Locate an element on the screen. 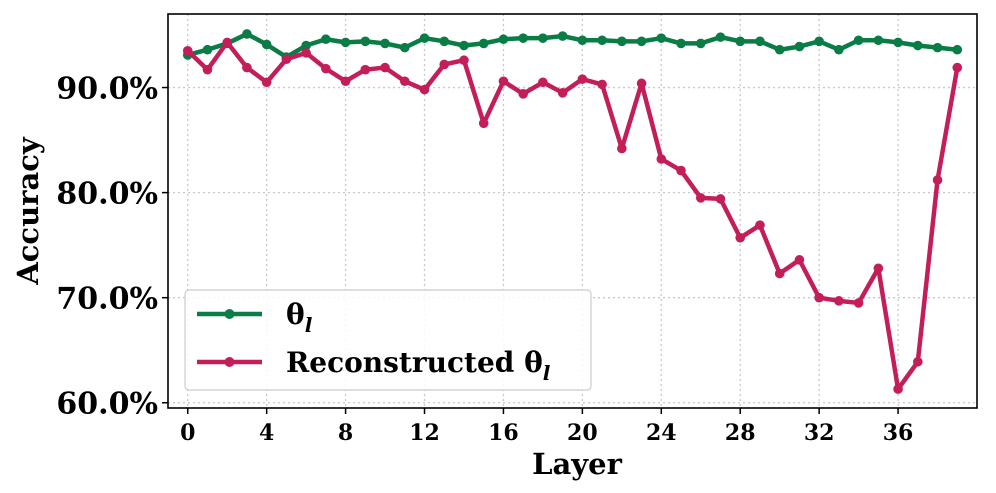  x-tick-label: 0 is located at coordinates (187, 433).